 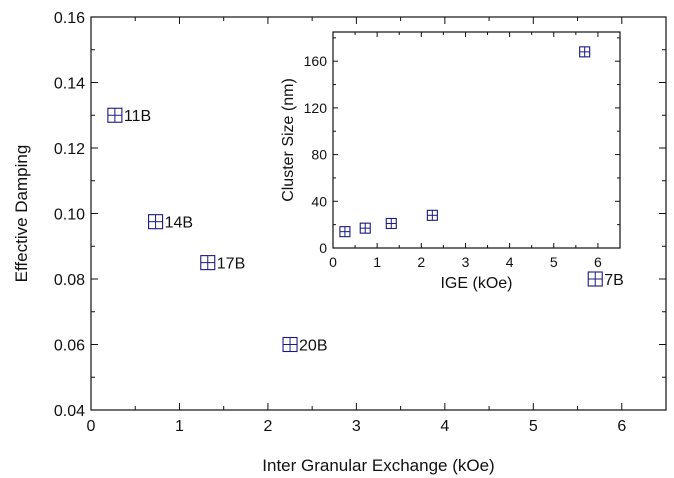 I want to click on y-tick-label: 80, so click(x=319, y=155).